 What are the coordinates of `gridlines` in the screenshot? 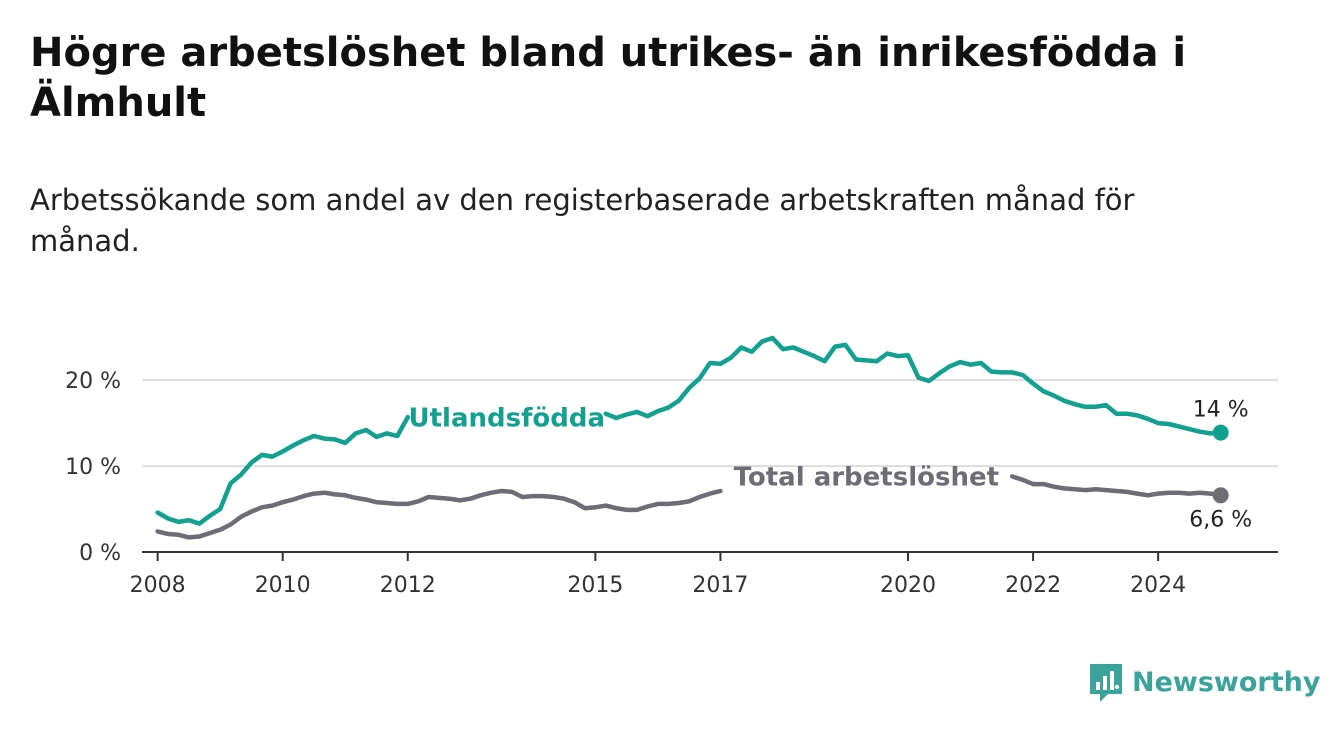 It's located at (710, 423).